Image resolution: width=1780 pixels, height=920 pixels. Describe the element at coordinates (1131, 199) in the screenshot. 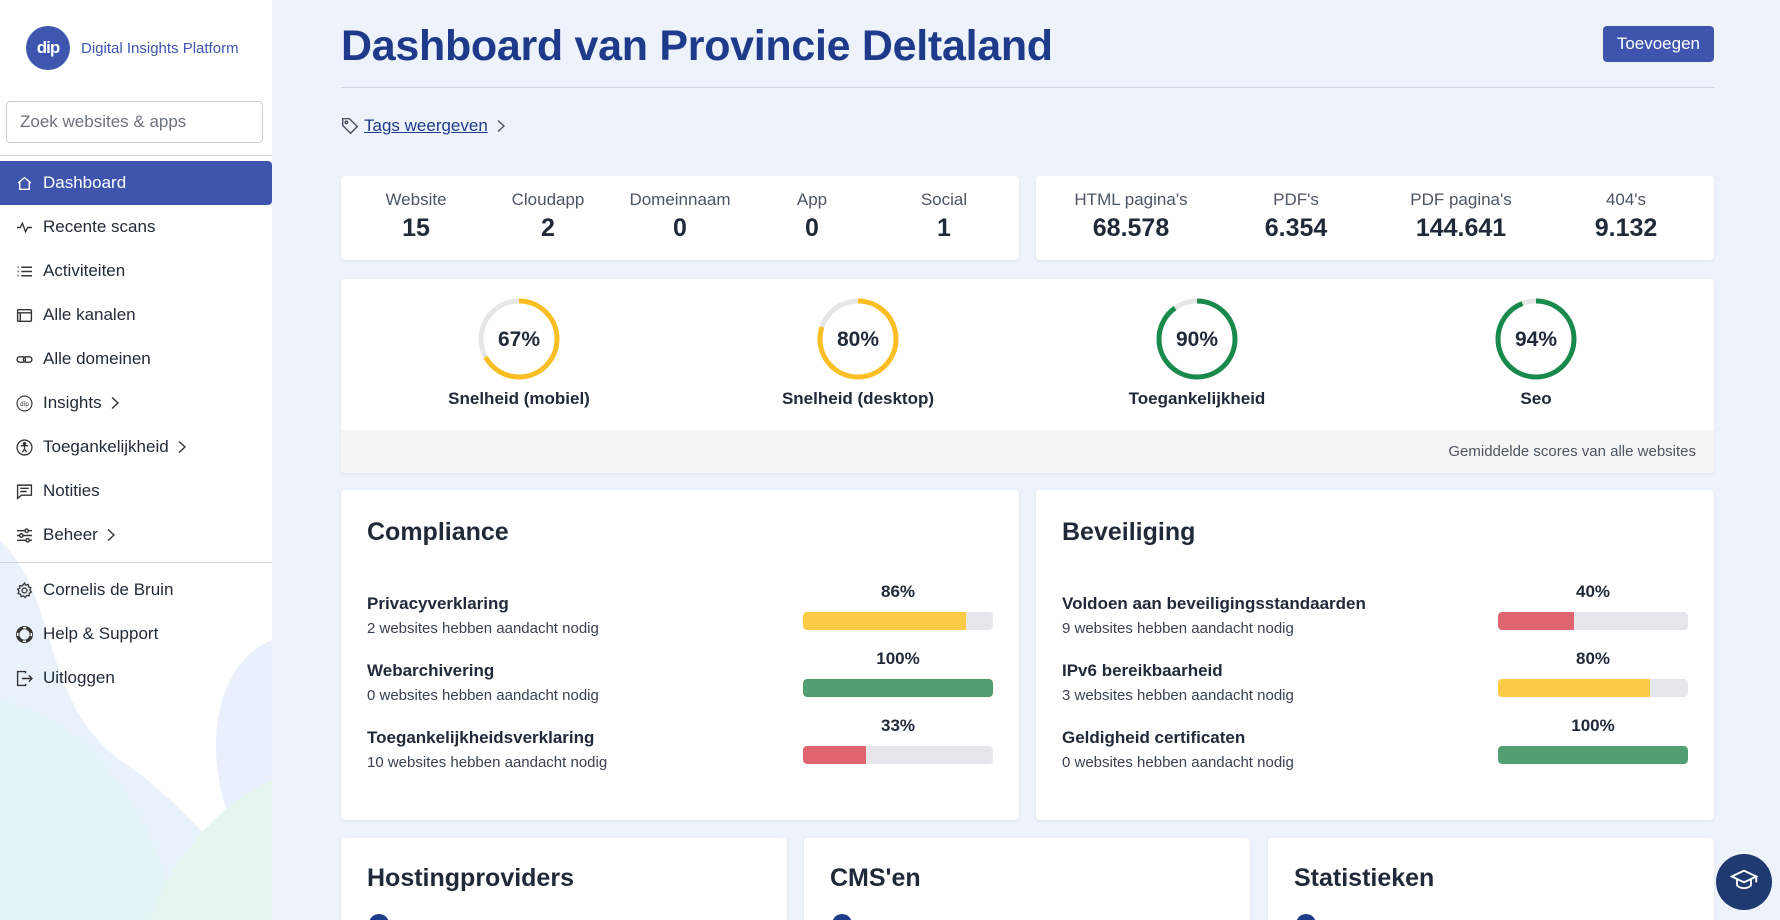

I see `stat-label: HTML pagina's` at that location.